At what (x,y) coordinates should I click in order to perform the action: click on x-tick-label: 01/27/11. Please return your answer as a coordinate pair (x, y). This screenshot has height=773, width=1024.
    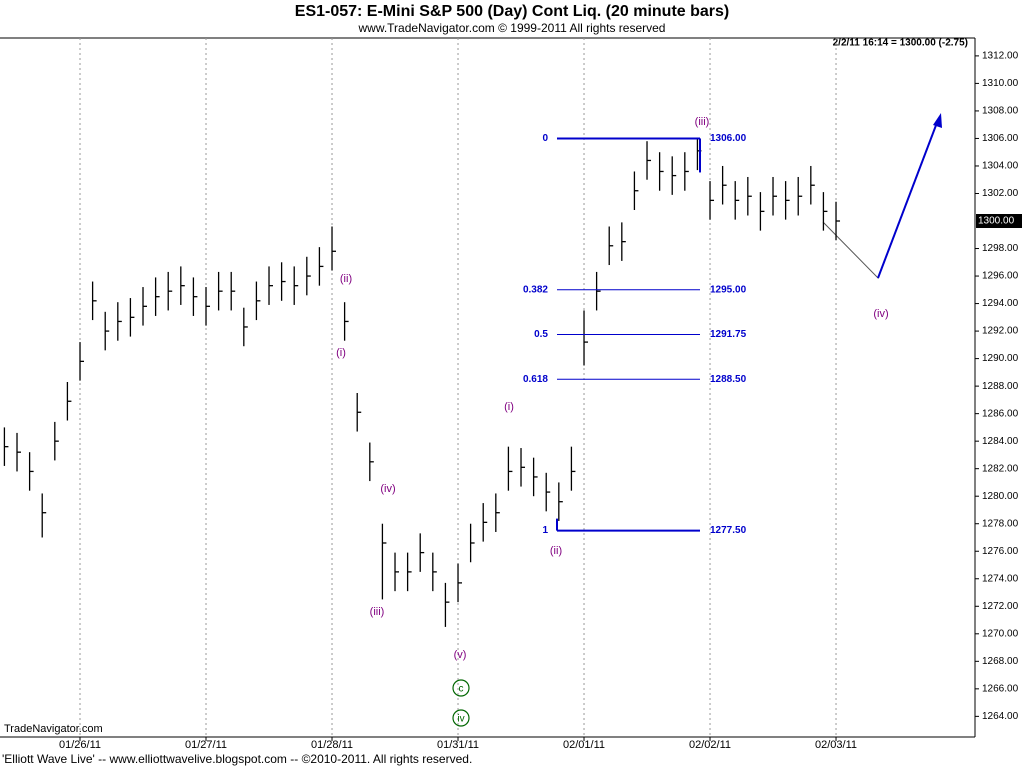
    Looking at the image, I should click on (206, 745).